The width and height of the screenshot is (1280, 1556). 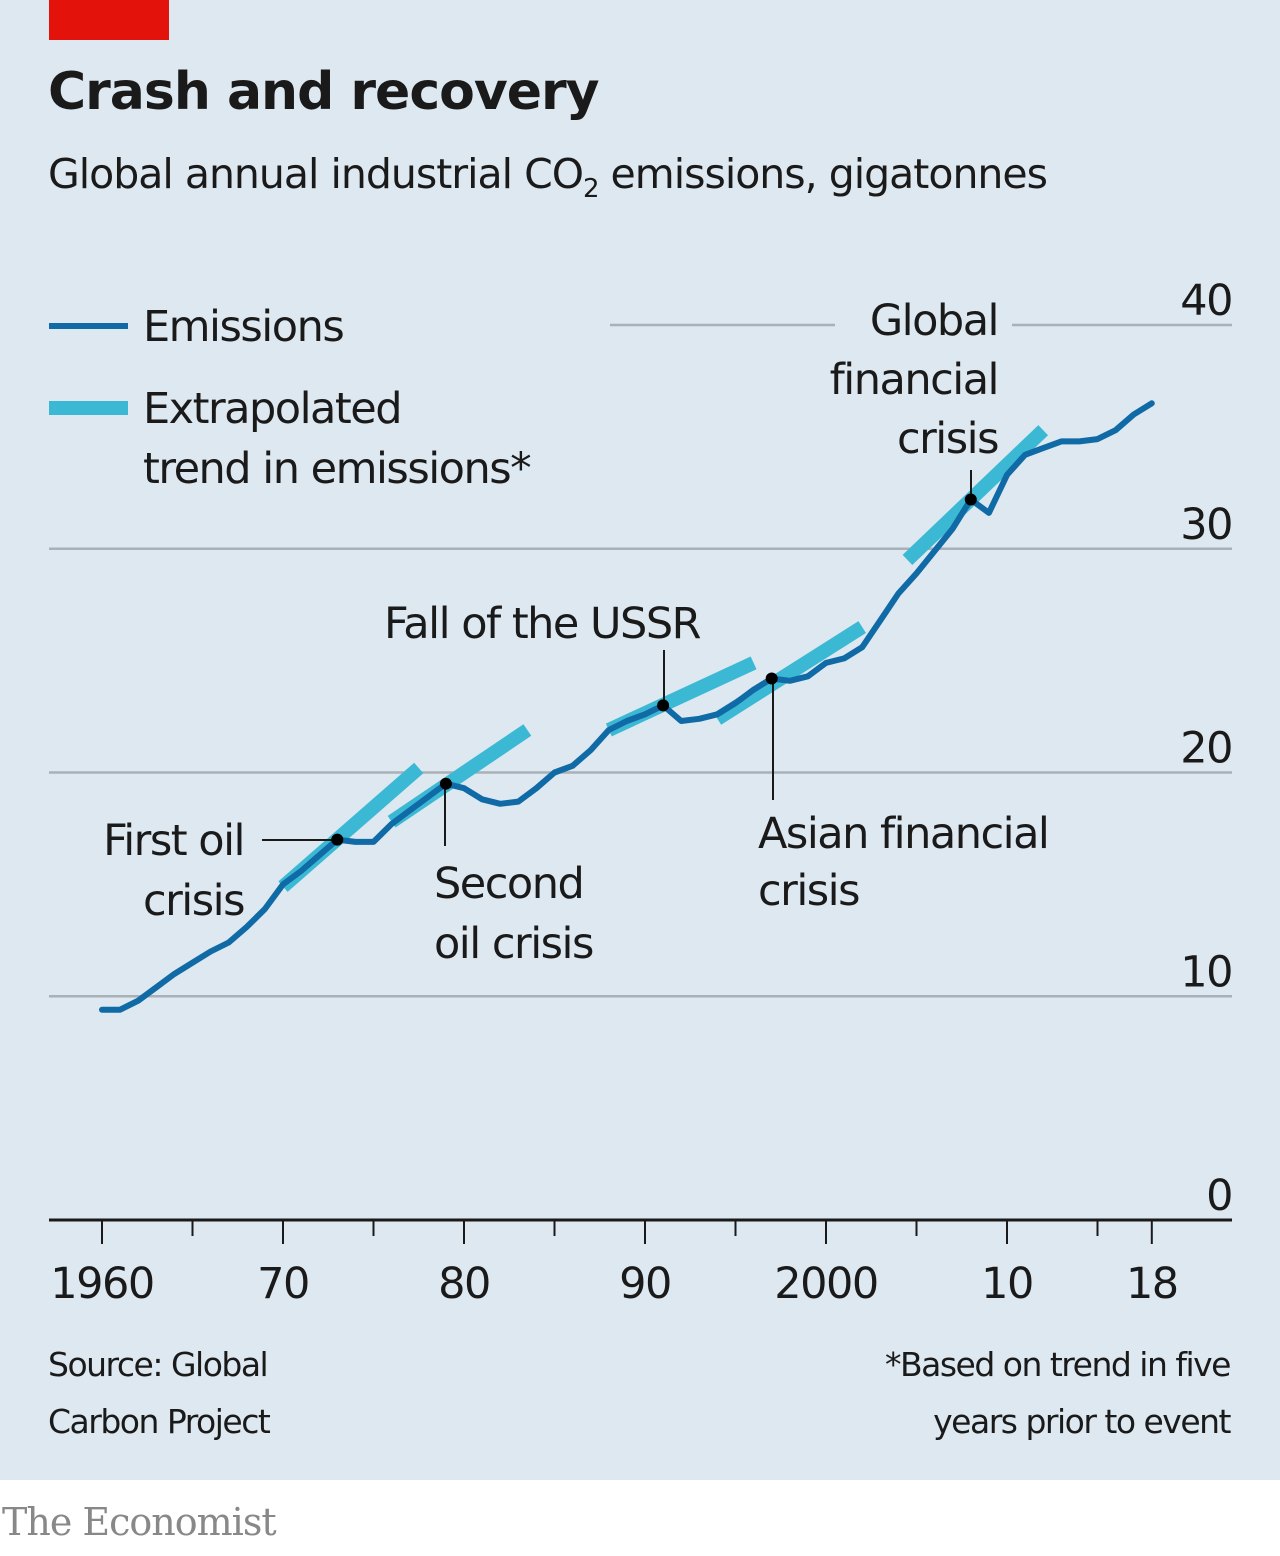 What do you see at coordinates (591, 189) in the screenshot?
I see `subtitle-subscript: 2` at bounding box center [591, 189].